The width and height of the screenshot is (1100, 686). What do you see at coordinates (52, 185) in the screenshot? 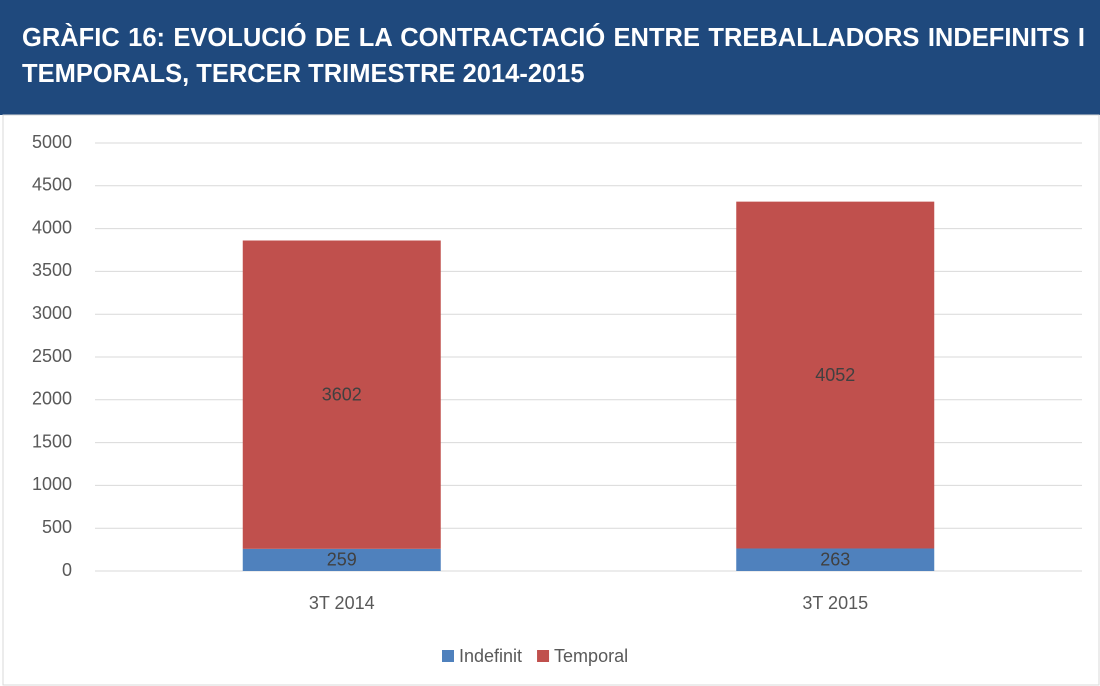
I see `y-tick-label: 4500` at bounding box center [52, 185].